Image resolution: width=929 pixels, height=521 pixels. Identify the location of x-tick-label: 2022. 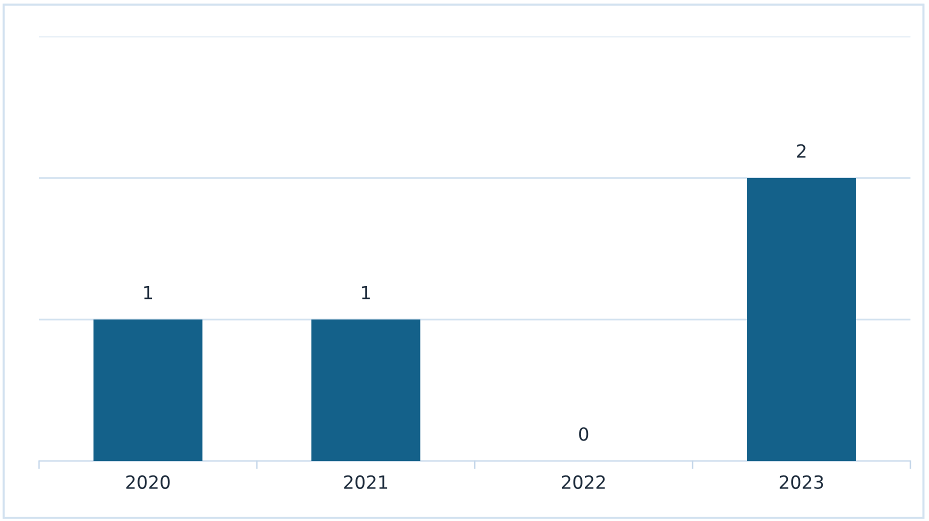
(583, 482).